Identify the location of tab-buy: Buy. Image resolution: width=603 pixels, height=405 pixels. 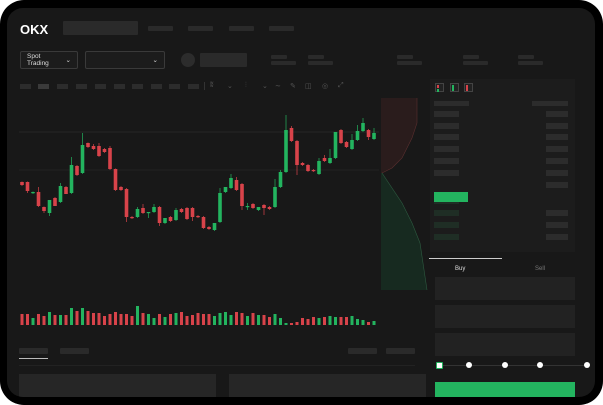
(460, 269).